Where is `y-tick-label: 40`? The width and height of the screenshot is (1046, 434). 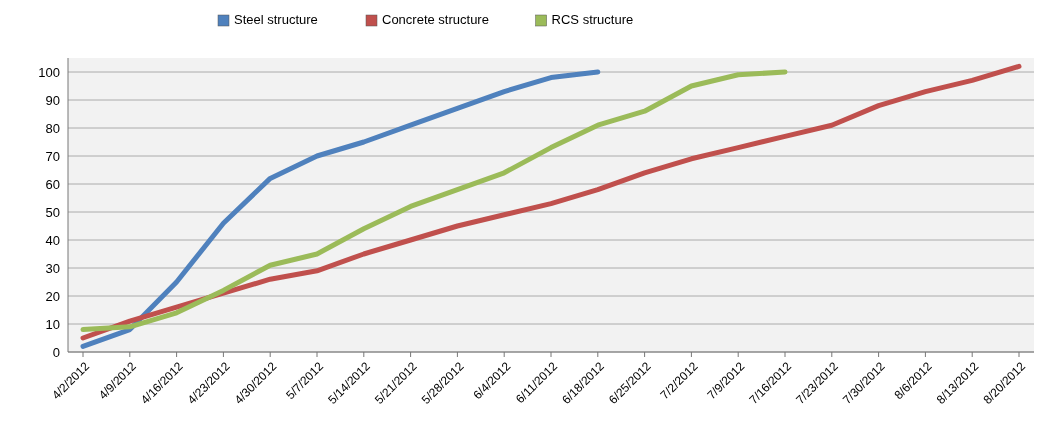
y-tick-label: 40 is located at coordinates (52, 240).